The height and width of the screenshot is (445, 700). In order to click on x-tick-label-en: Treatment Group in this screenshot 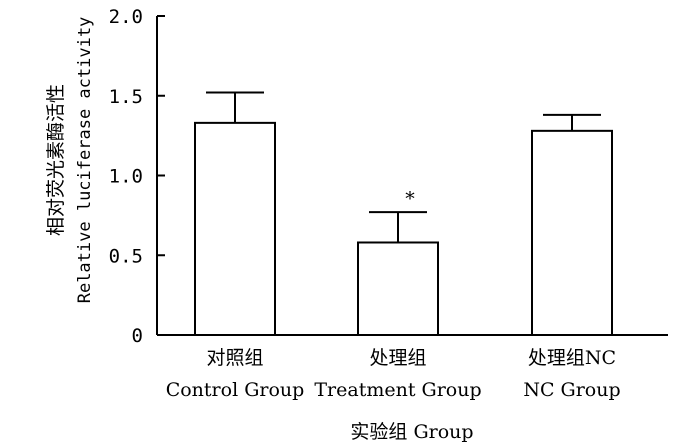, I will do `click(397, 390)`.